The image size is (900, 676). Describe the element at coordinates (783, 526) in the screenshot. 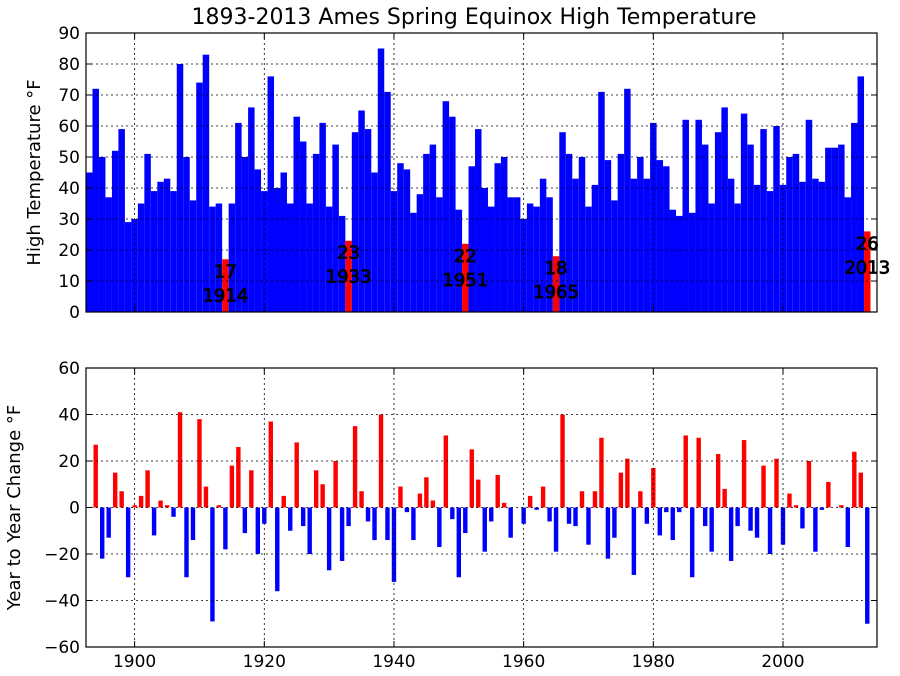

I see `bottom-bar-2000` at that location.